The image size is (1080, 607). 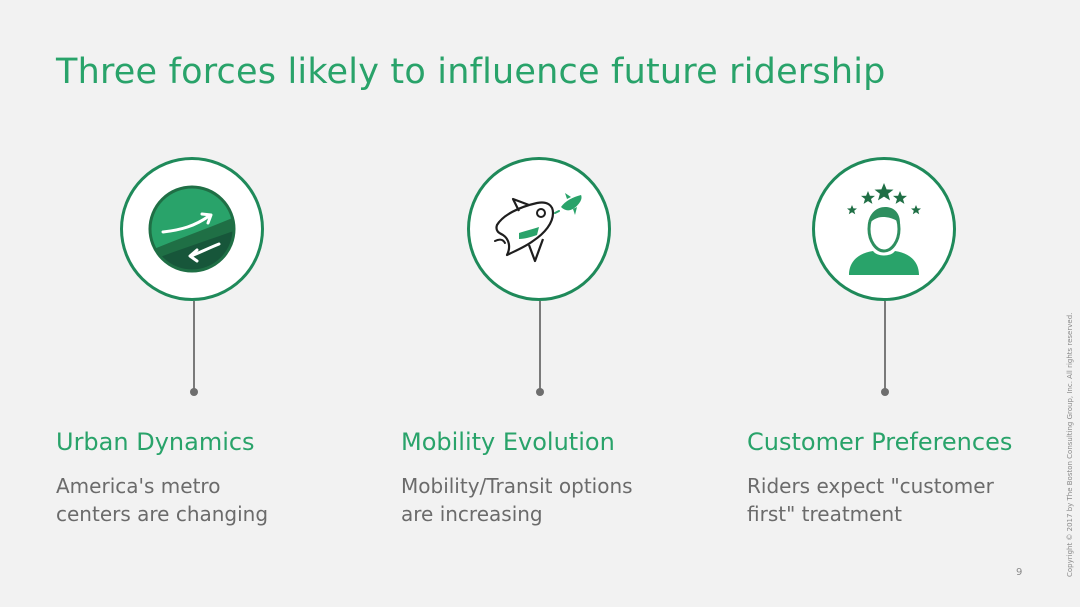 What do you see at coordinates (1019, 572) in the screenshot?
I see `page-number: 9` at bounding box center [1019, 572].